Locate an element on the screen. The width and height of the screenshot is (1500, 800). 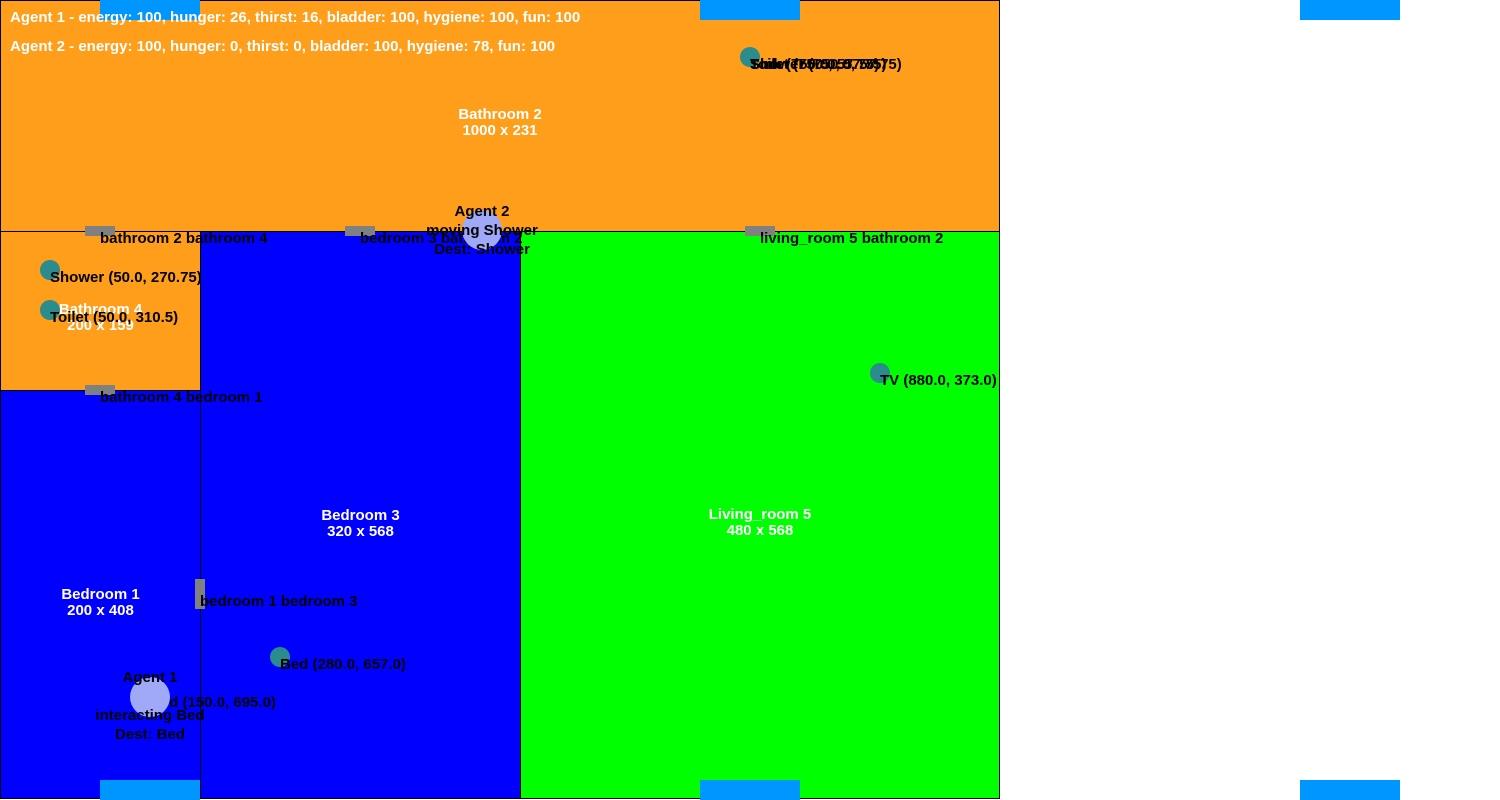
room-label: Bedroom 1 200 x 408 is located at coordinates (100, 603).